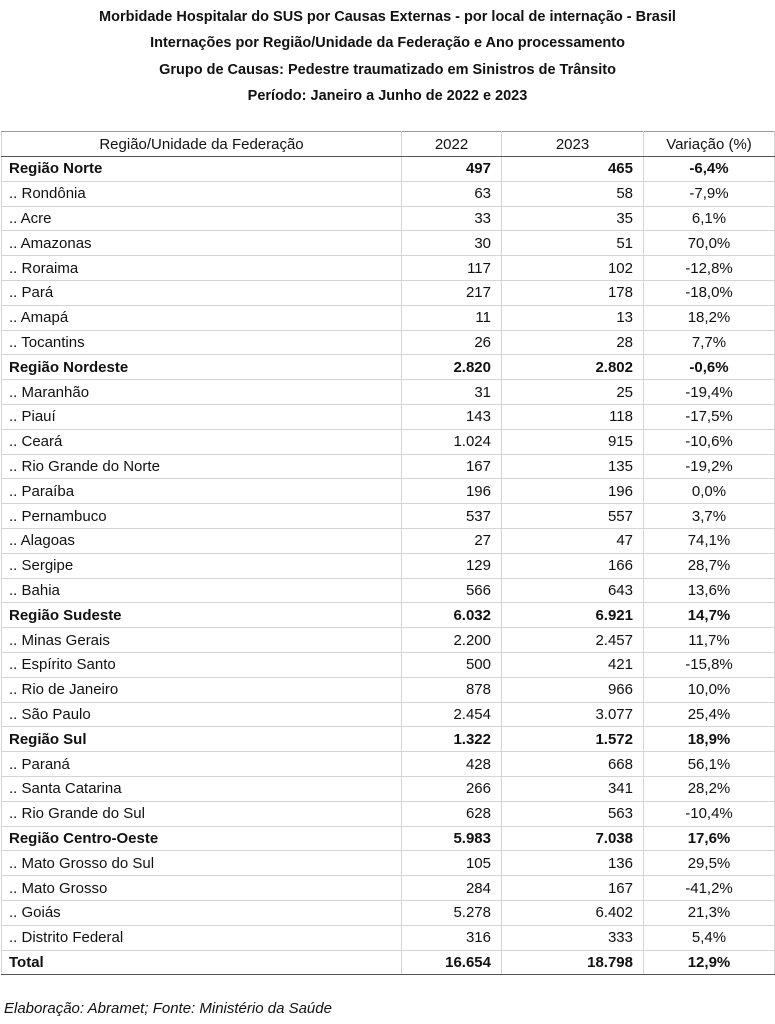 This screenshot has height=1024, width=775. I want to click on cell-2022: 566, so click(451, 590).